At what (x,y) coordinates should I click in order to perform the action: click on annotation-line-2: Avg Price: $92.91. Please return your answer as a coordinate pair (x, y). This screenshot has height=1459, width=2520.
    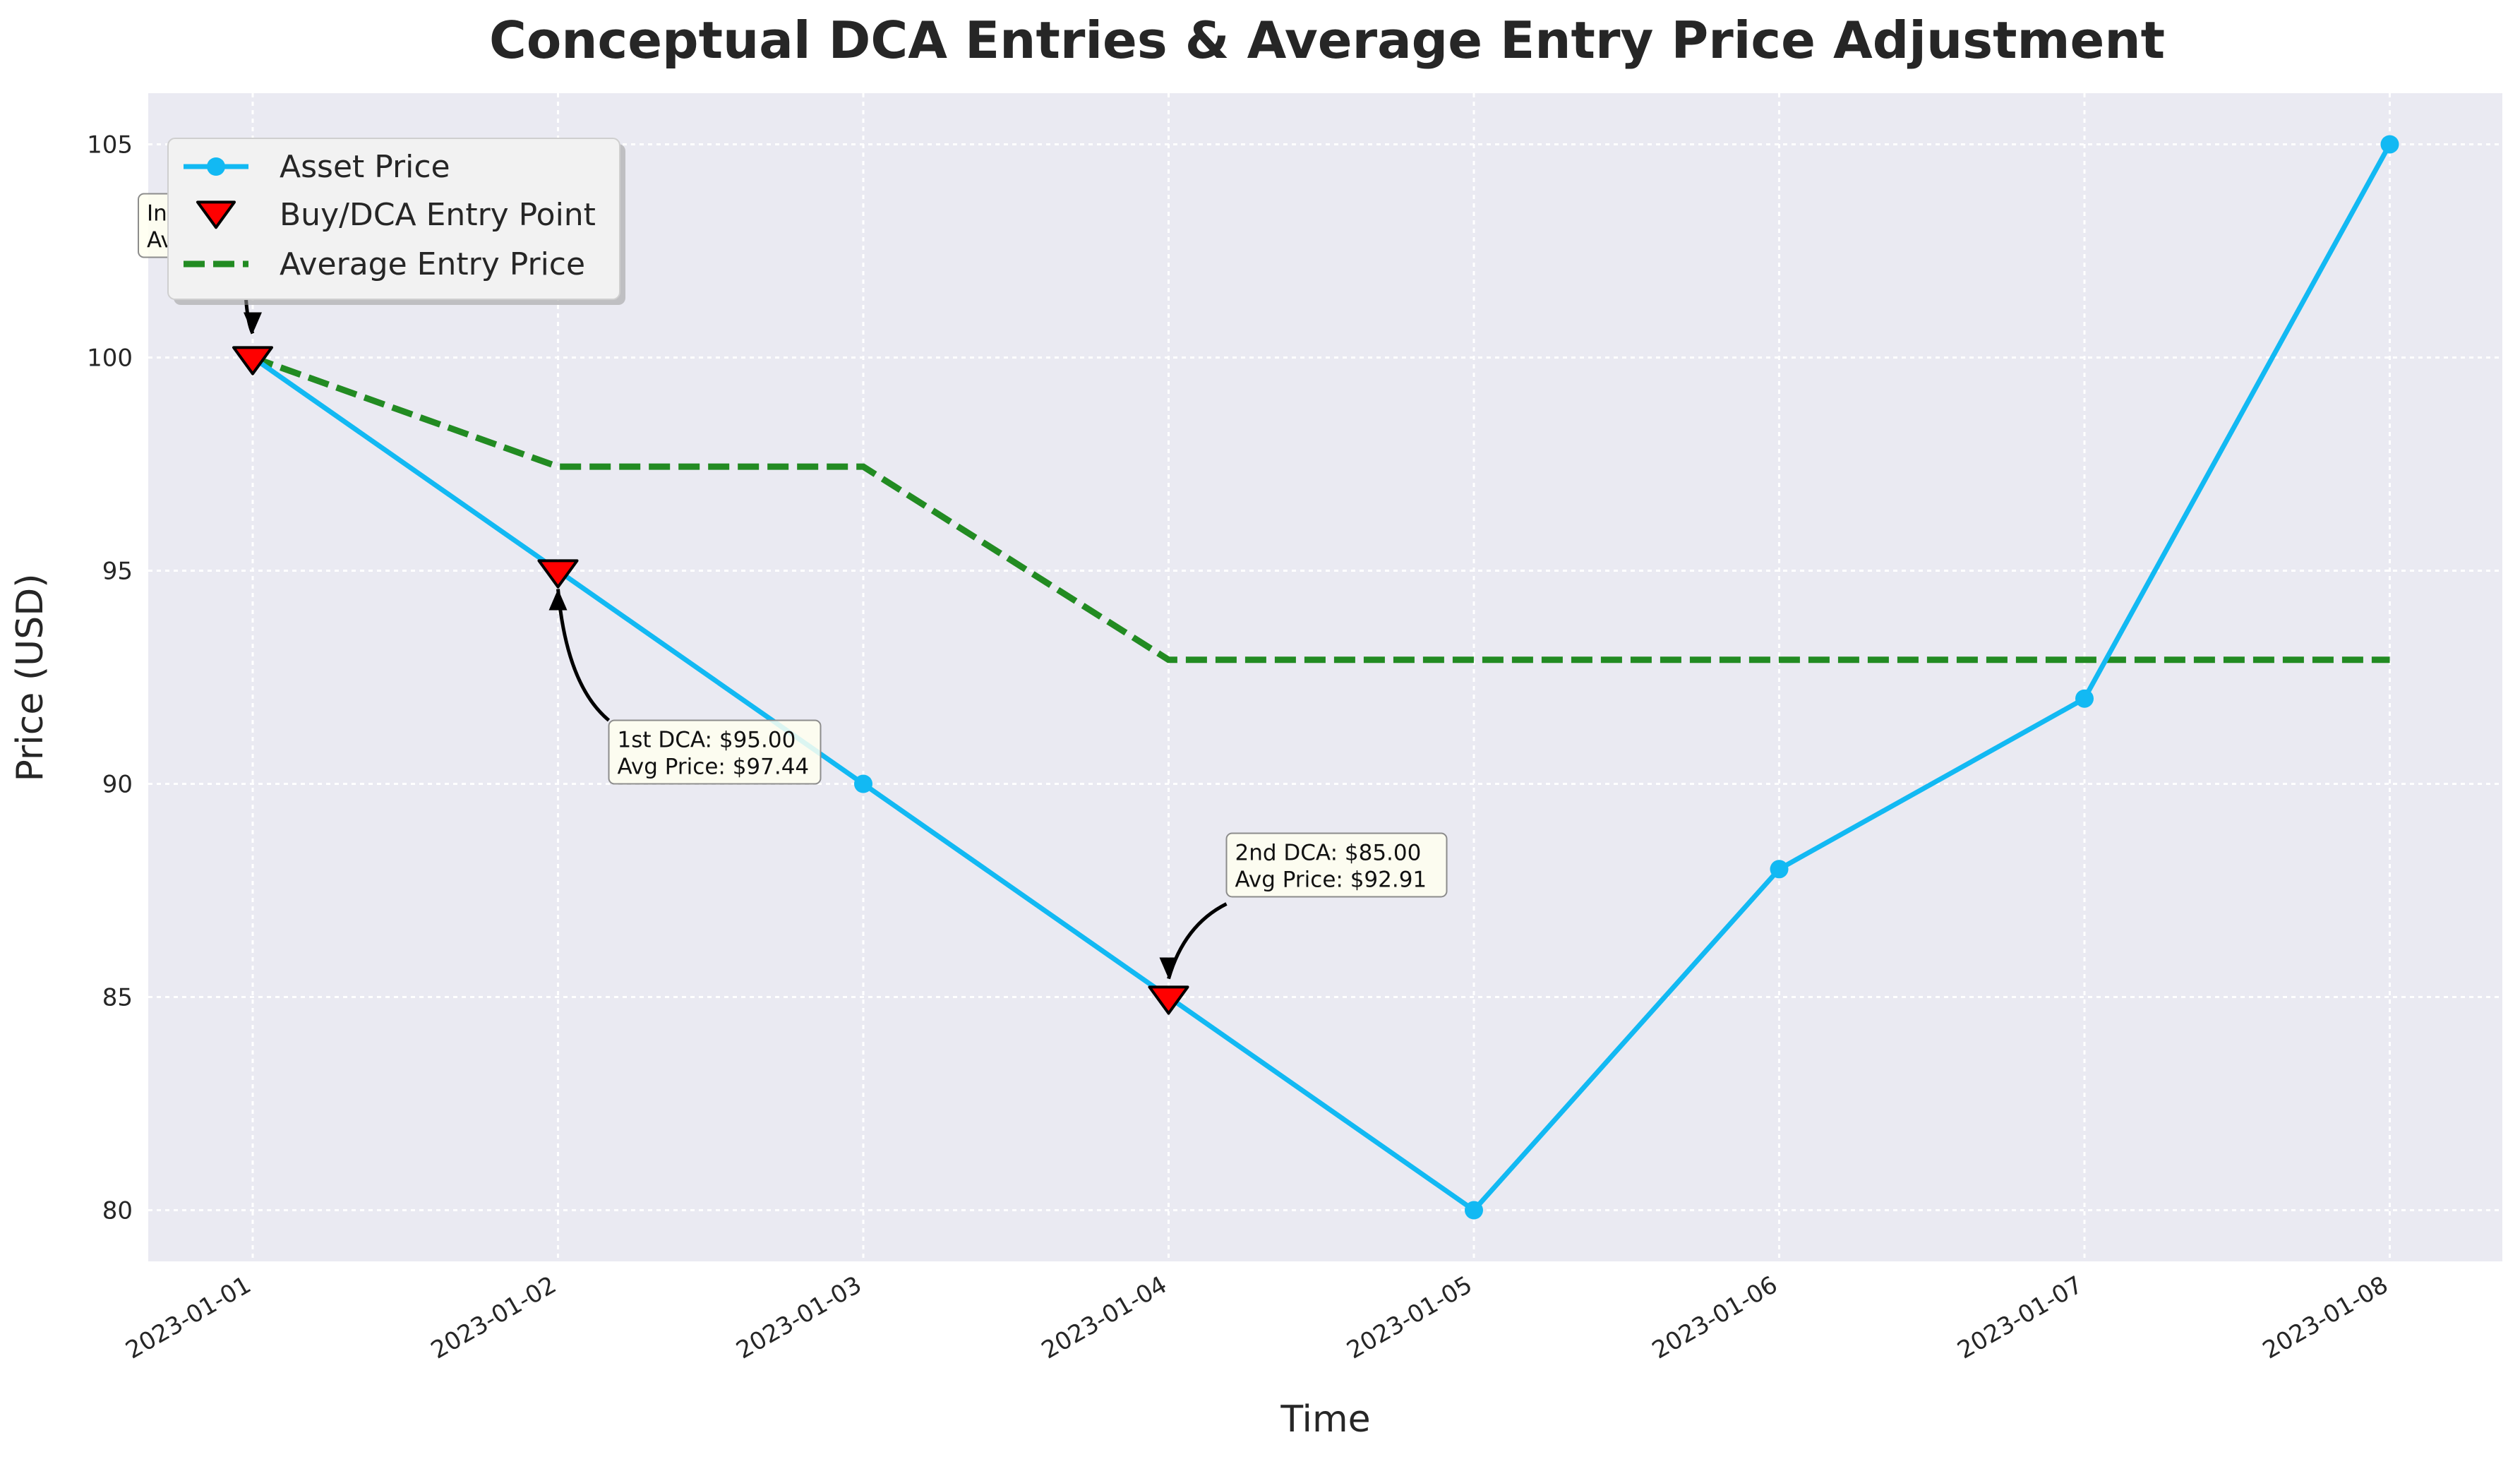
    Looking at the image, I should click on (1331, 880).